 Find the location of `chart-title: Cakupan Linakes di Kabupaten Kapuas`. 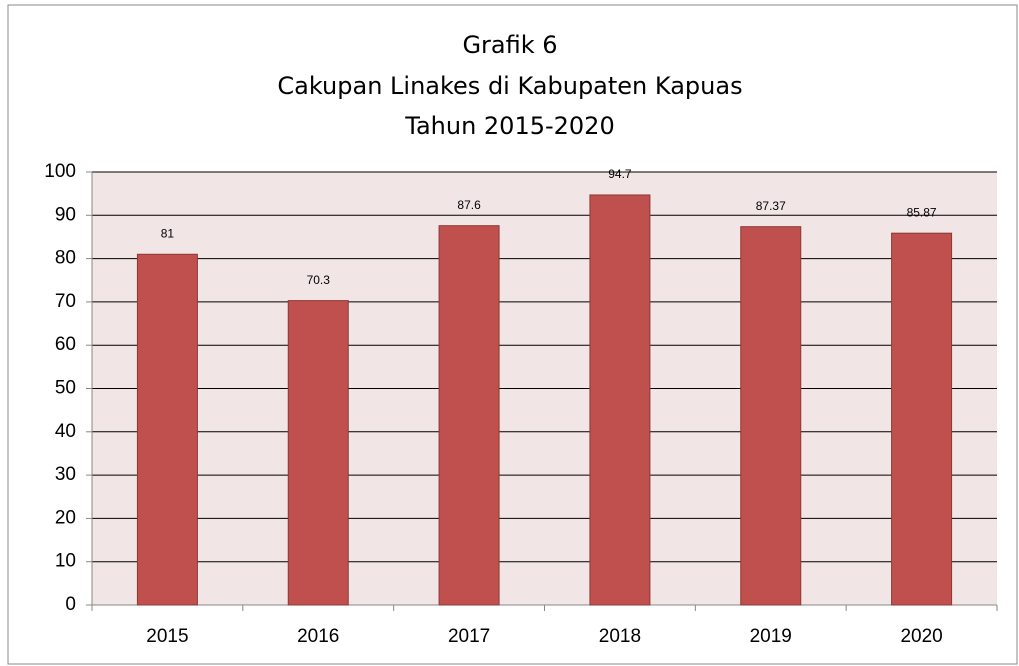

chart-title: Cakupan Linakes di Kabupaten Kapuas is located at coordinates (509, 86).